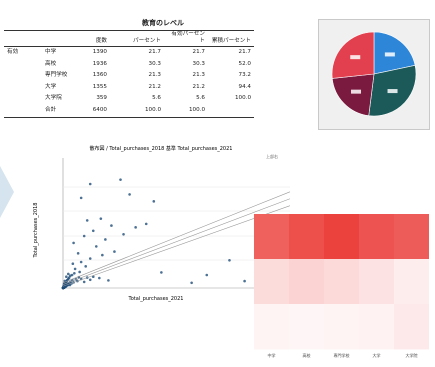 Image resolution: width=435 pixels, height=367 pixels. Describe the element at coordinates (154, 75) in the screenshot. I see `percent-cell: 21.3` at that location.